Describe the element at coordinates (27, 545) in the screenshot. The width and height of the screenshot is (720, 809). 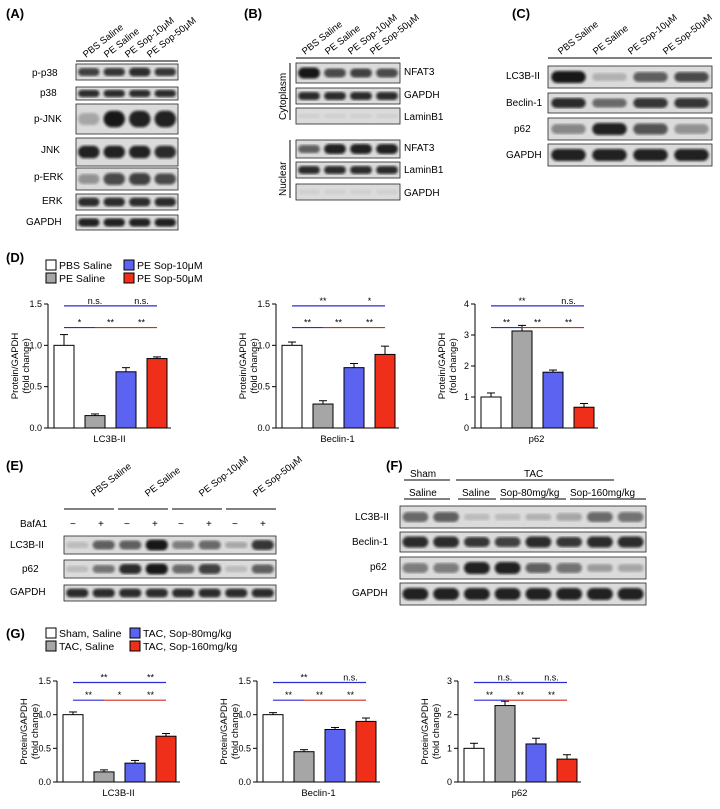
I see `band-label: LC3B-II` at that location.